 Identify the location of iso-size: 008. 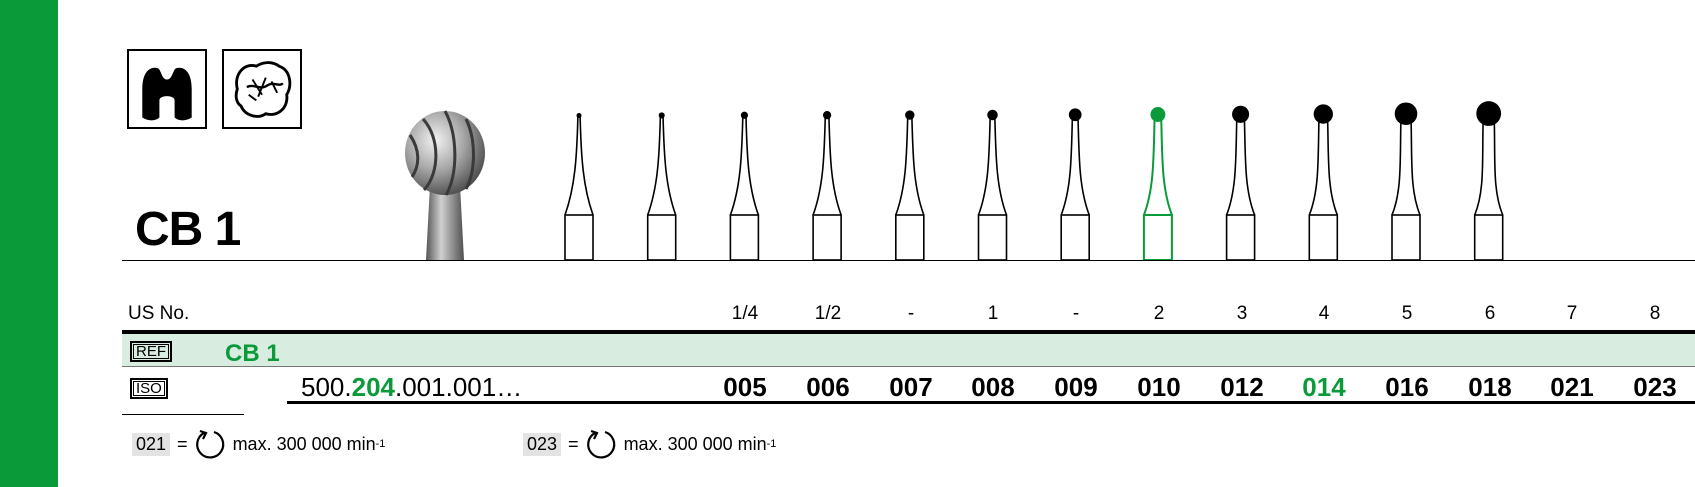
(993, 387).